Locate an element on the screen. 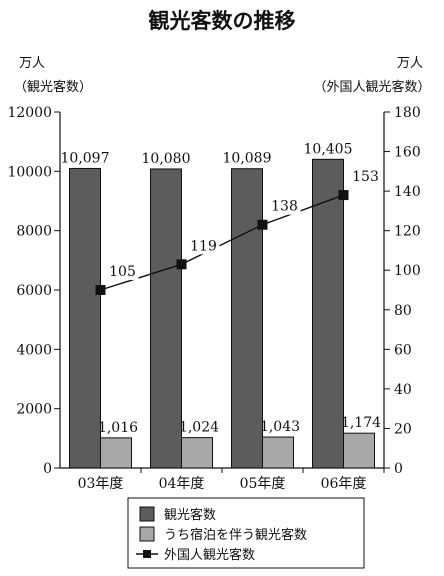  right-tick-label: 100 is located at coordinates (407, 271).